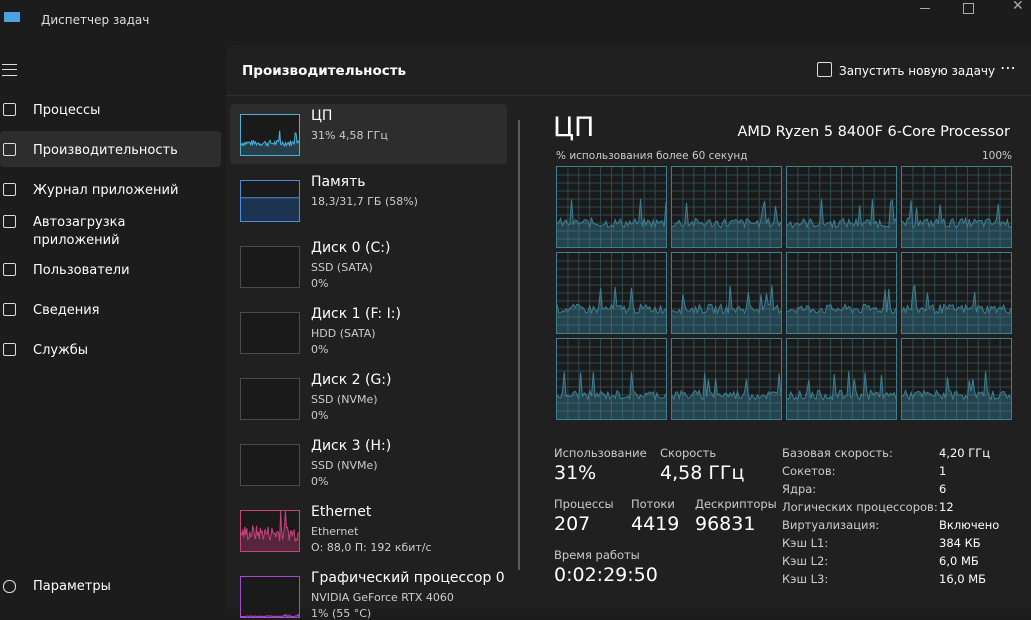 This screenshot has width=1031, height=620. Describe the element at coordinates (946, 507) in the screenshot. I see `spec-value: 12` at that location.